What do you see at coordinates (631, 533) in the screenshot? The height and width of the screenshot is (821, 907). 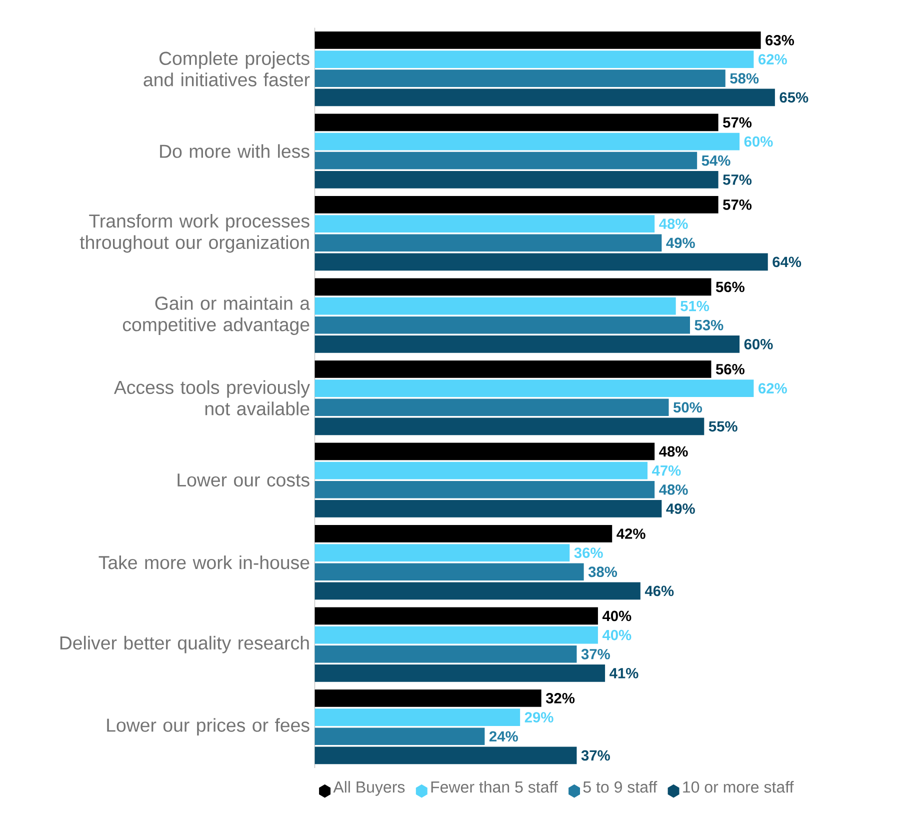 I see `data-label: 42%` at bounding box center [631, 533].